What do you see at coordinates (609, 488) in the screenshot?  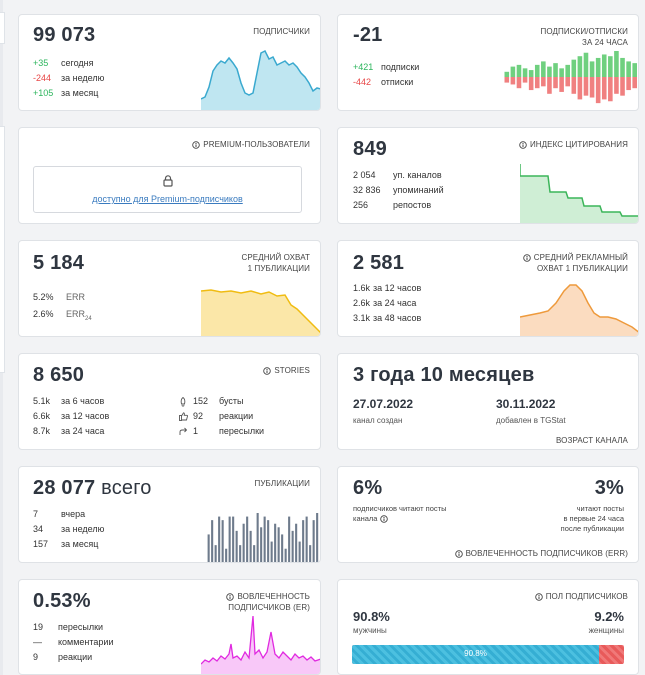 I see `err-right-value: 3%` at bounding box center [609, 488].